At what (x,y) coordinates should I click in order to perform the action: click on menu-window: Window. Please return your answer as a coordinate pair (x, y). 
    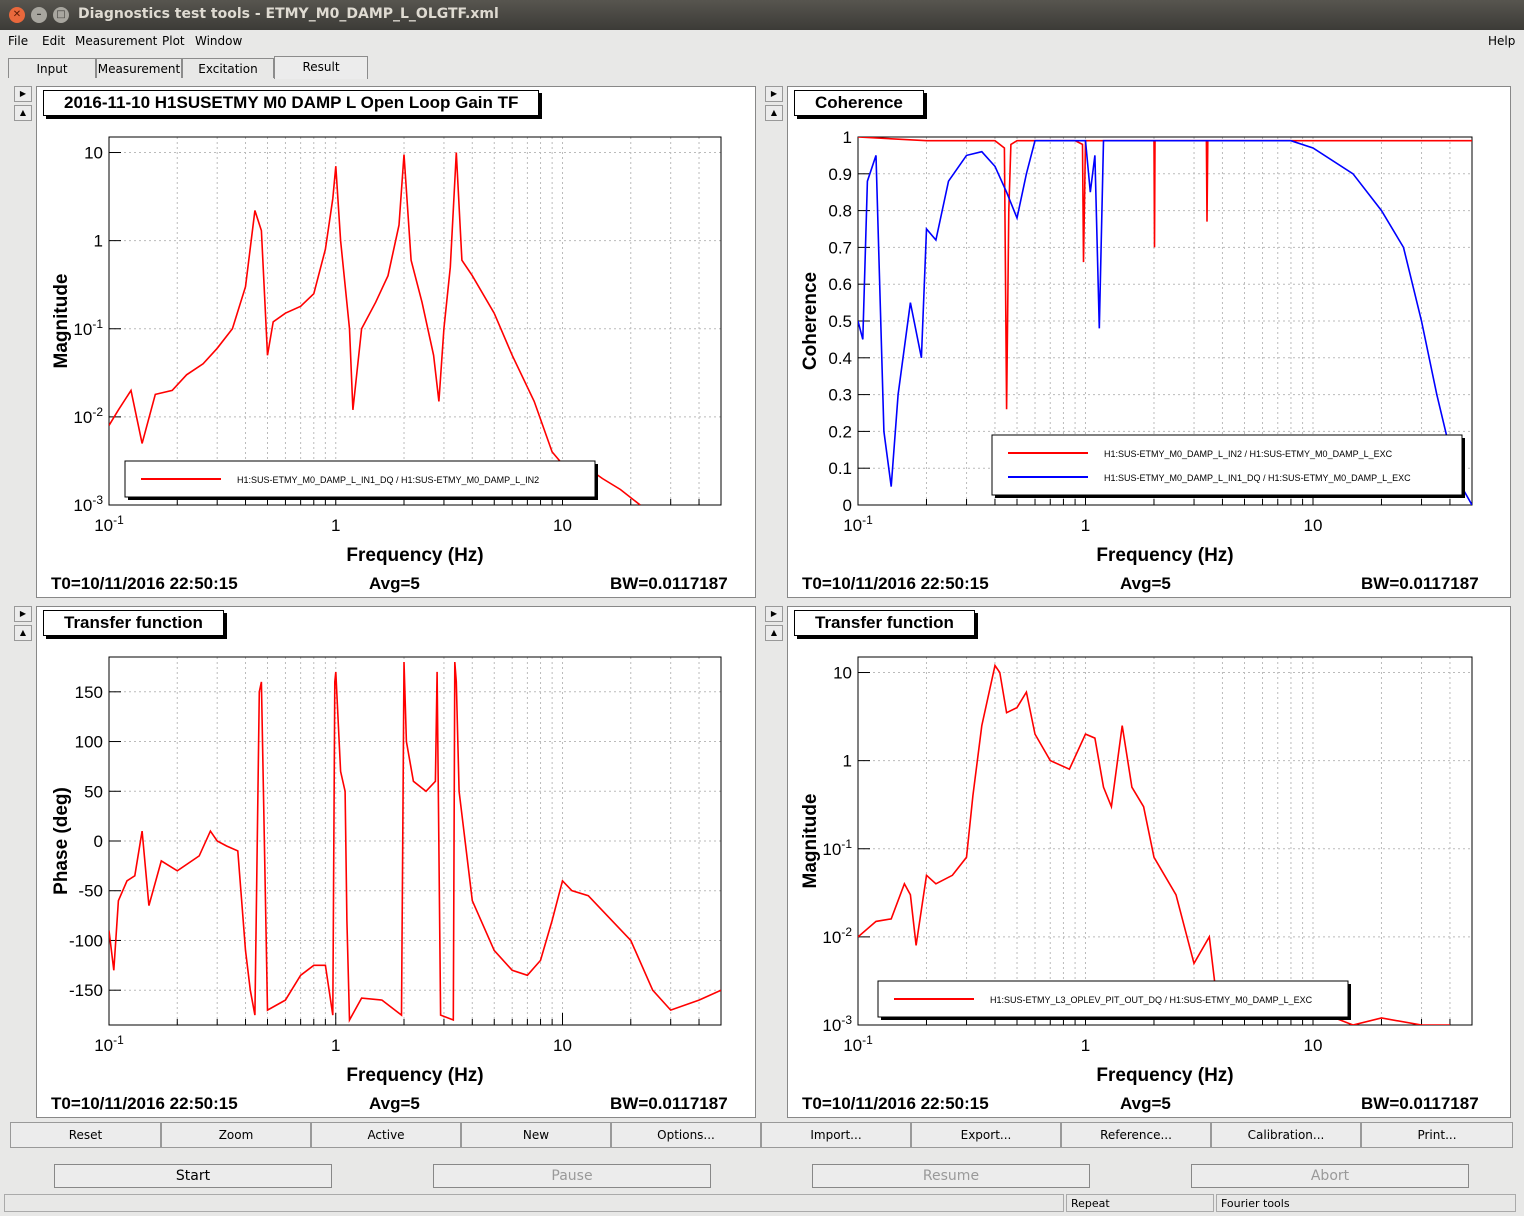
    Looking at the image, I should click on (219, 41).